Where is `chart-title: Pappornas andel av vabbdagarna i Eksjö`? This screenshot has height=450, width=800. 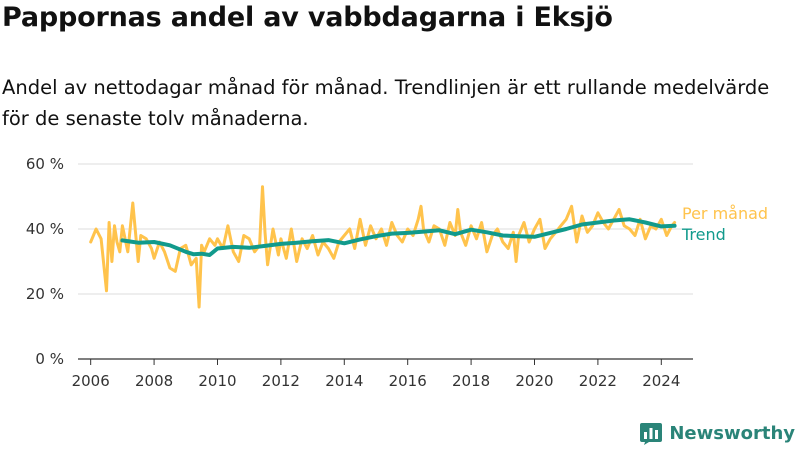 chart-title: Pappornas andel av vabbdagarna i Eksjö is located at coordinates (307, 17).